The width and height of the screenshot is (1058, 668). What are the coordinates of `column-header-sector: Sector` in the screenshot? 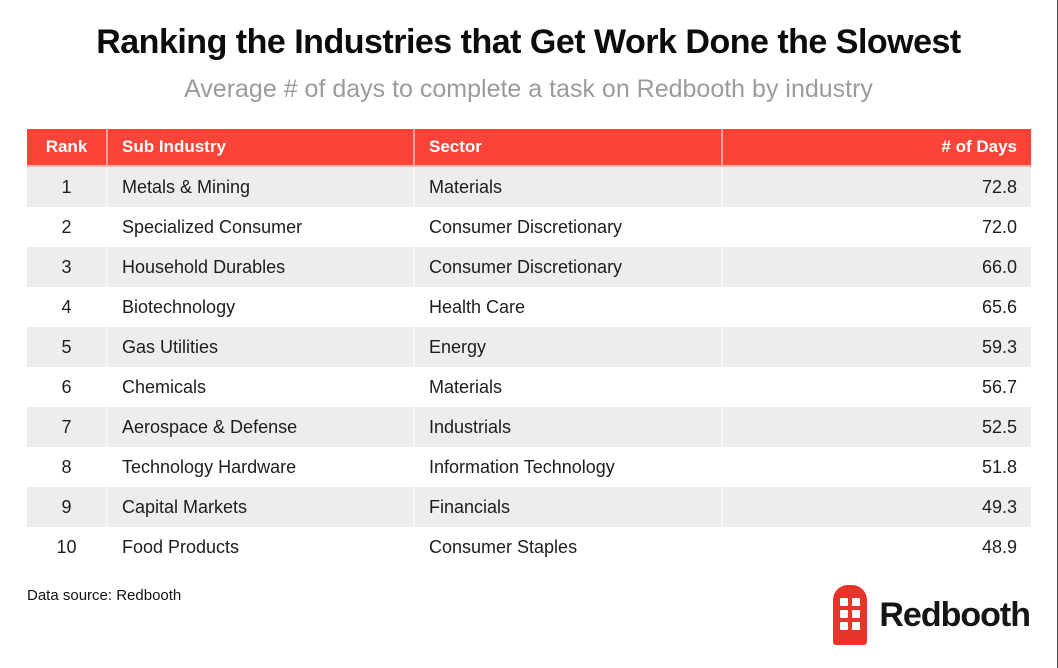 It's located at (567, 148).